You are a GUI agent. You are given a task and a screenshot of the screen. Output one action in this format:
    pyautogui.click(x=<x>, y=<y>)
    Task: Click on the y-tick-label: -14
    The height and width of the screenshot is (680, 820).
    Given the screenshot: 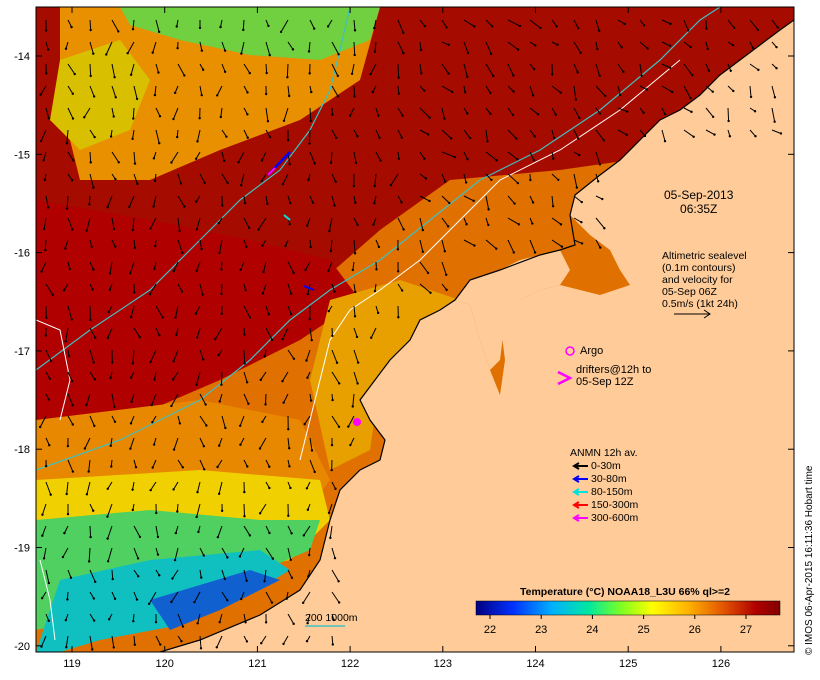 What is the action you would take?
    pyautogui.click(x=22, y=57)
    